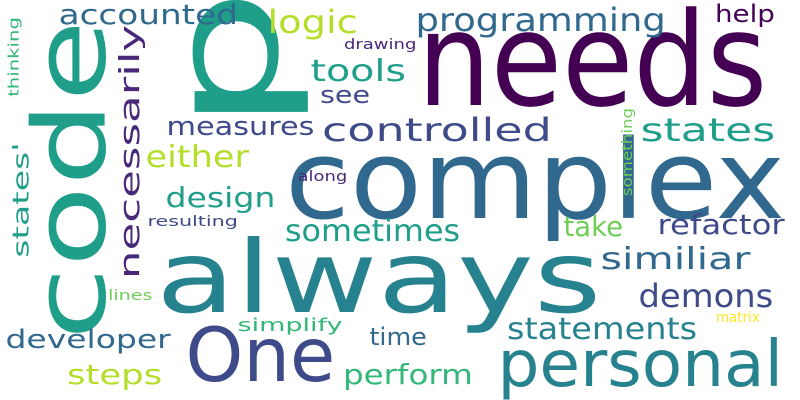  Describe the element at coordinates (192, 222) in the screenshot. I see `word-resulting: resulting` at that location.